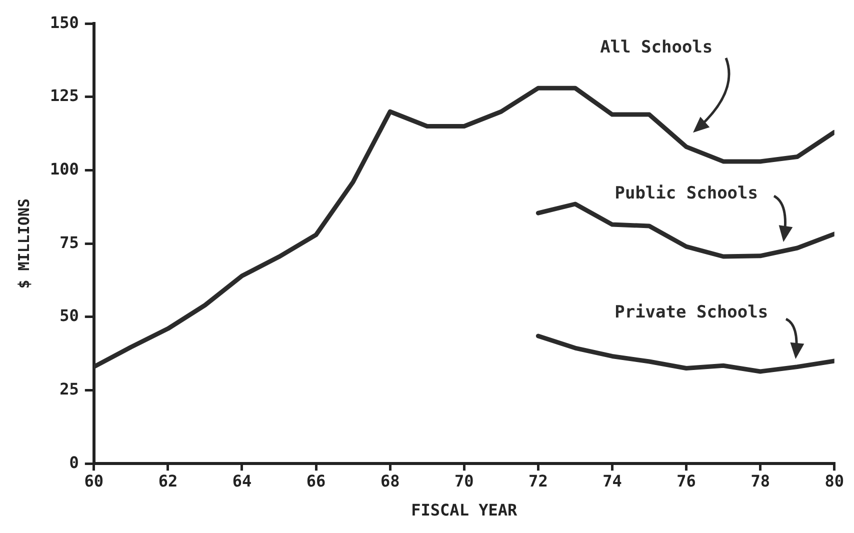 Image resolution: width=854 pixels, height=533 pixels. Describe the element at coordinates (69, 242) in the screenshot. I see `y-tick-label: 75` at that location.